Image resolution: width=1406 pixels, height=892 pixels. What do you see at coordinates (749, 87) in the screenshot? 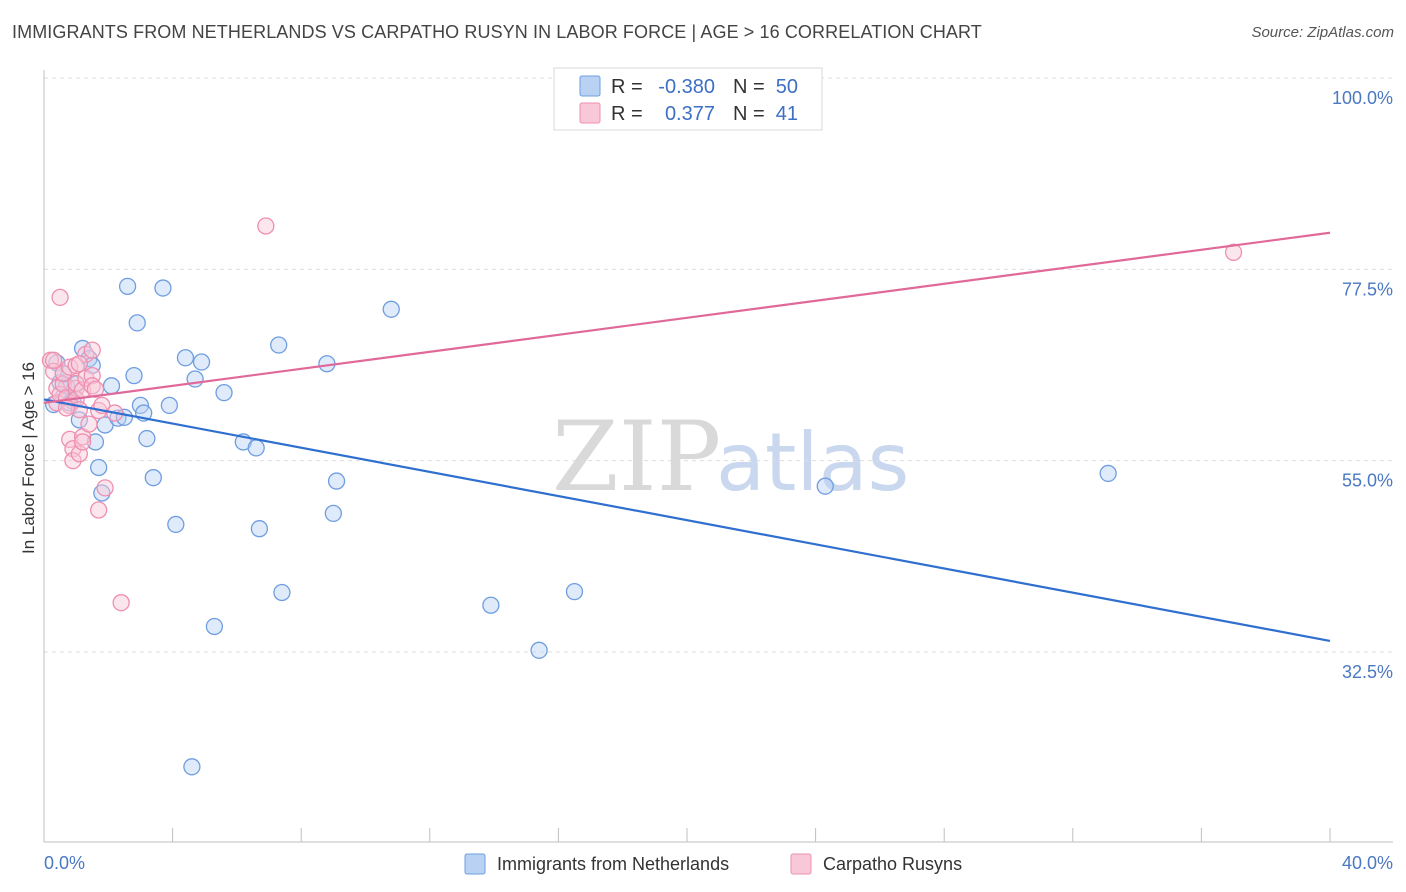
I see `legend-n-label-1: N =` at bounding box center [749, 87].